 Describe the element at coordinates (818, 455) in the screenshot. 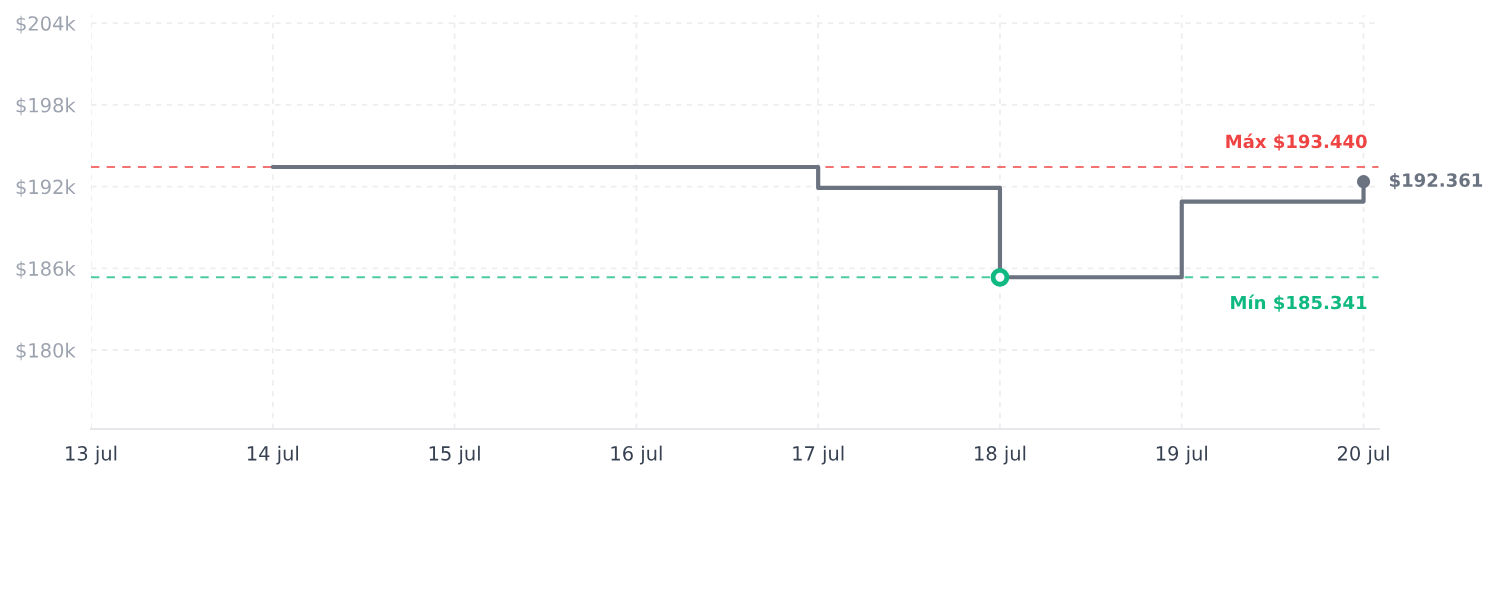

I see `x-tick-label: 17 jul` at that location.